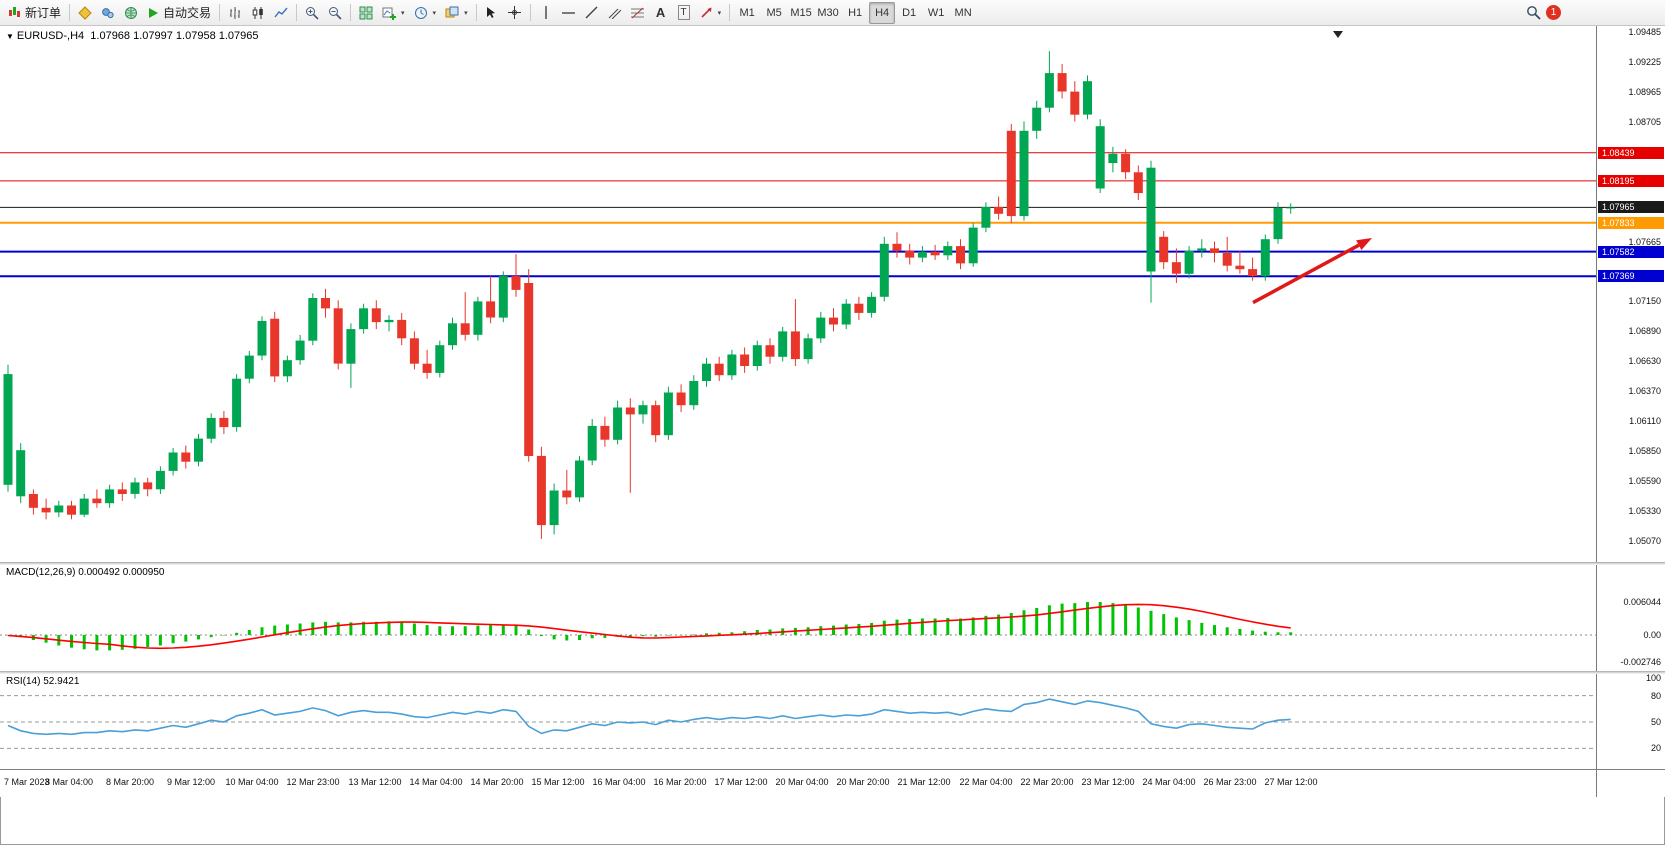  I want to click on horizontal-line-button, so click(569, 13).